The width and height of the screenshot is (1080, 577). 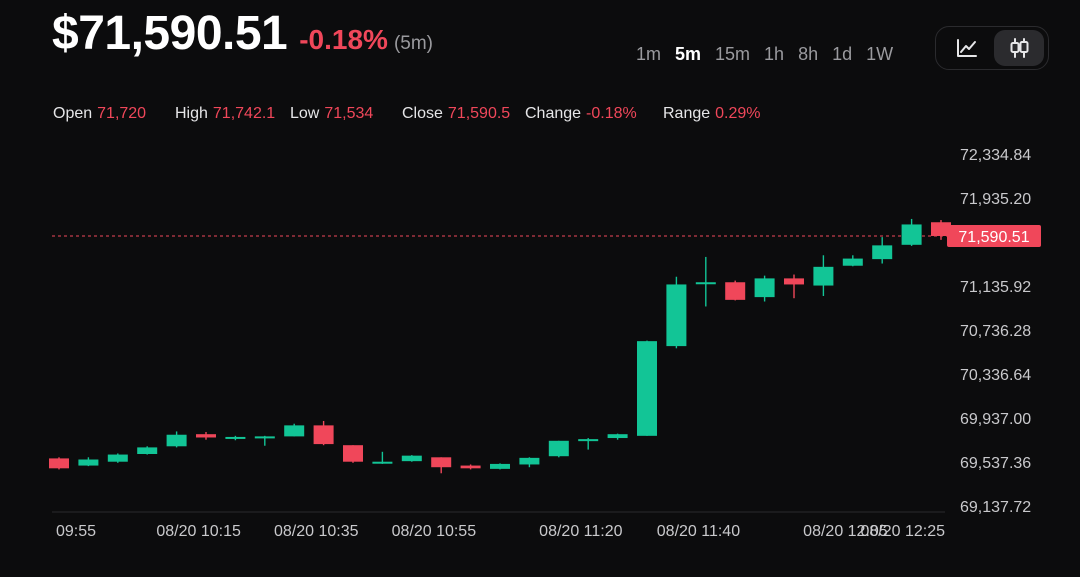 I want to click on stat-open: Open 71,720, so click(x=100, y=113).